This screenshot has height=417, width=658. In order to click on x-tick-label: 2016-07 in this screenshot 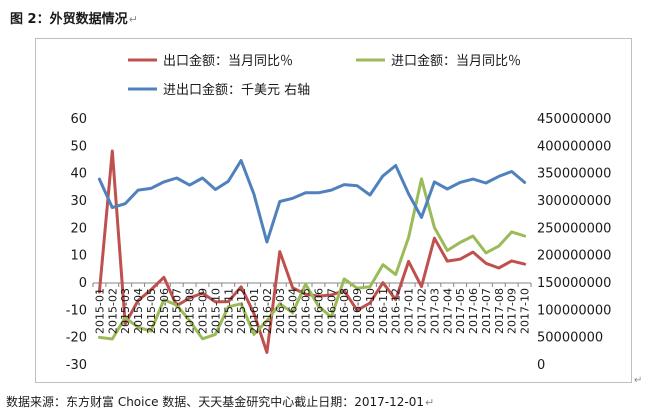, I will do `click(331, 311)`.